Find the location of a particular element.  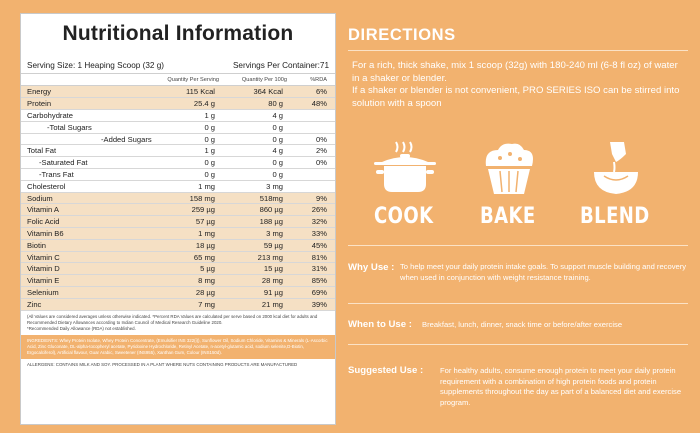

table-row: Folic Acid 57 µg 188 µg 32% is located at coordinates (178, 222).